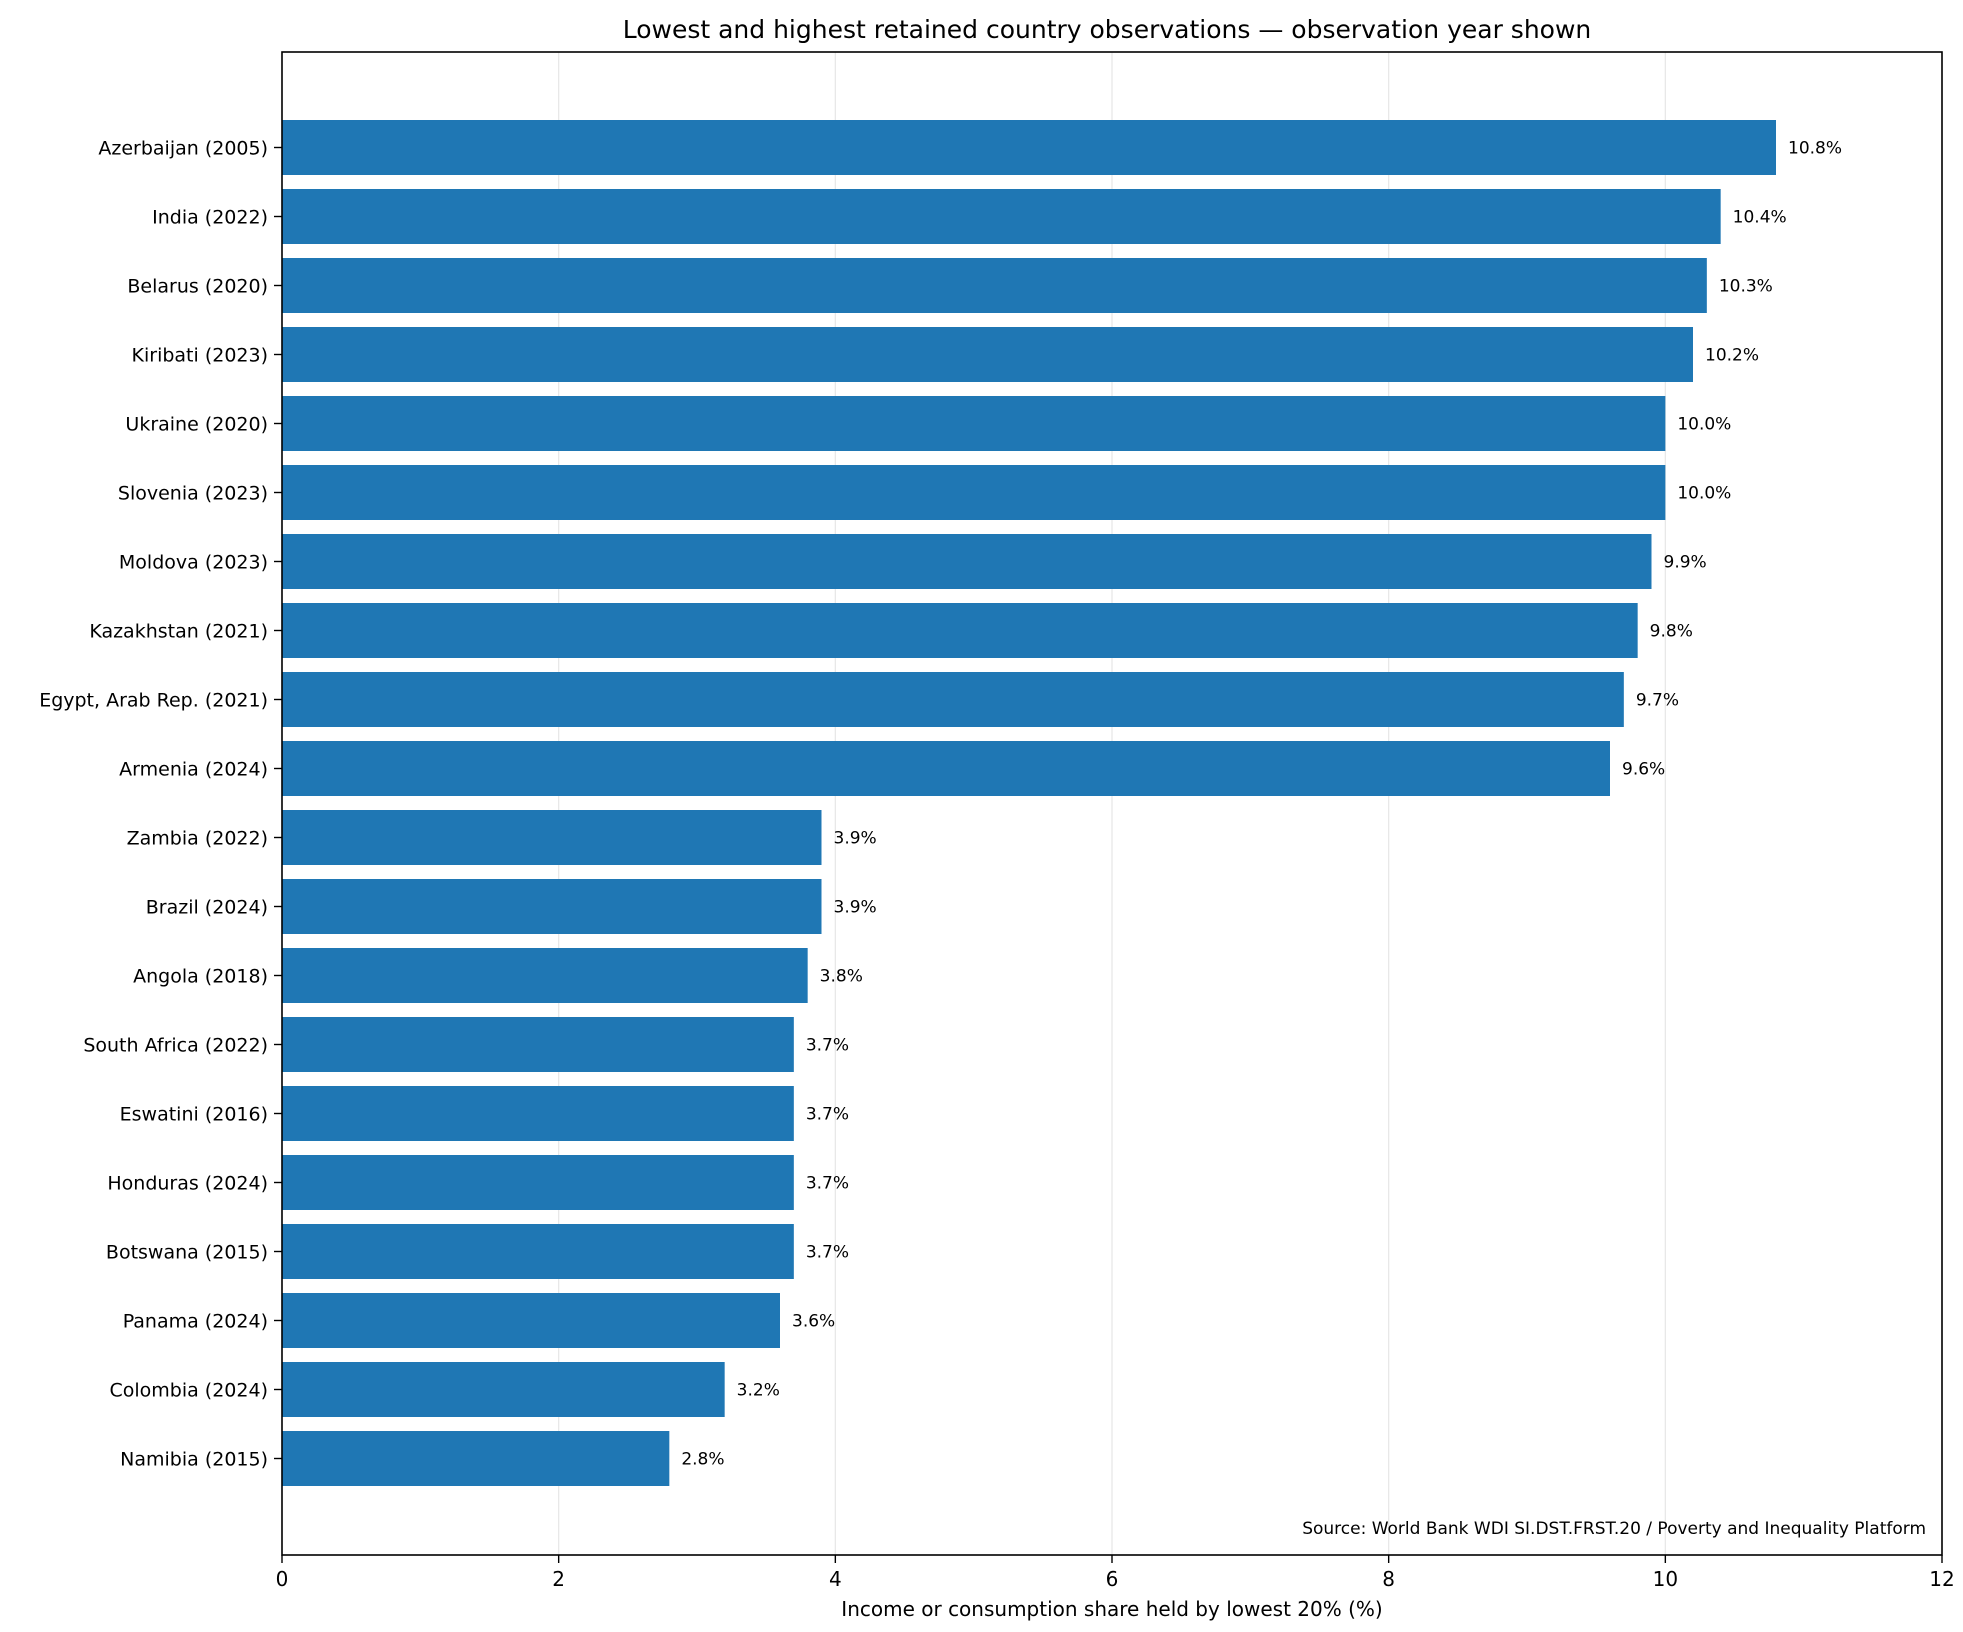 Image resolution: width=1963 pixels, height=1632 pixels. What do you see at coordinates (1732, 356) in the screenshot?
I see `bar-data-label: 10.2%` at bounding box center [1732, 356].